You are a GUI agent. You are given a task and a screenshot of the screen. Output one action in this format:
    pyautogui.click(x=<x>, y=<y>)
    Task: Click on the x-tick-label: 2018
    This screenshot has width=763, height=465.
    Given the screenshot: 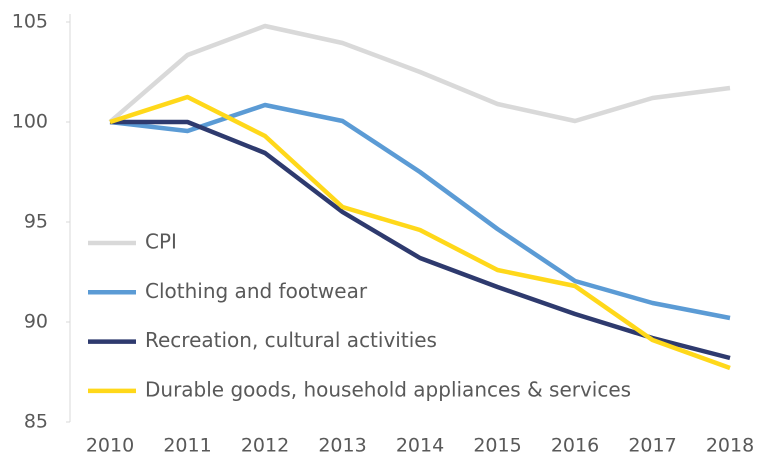 What is the action you would take?
    pyautogui.click(x=730, y=446)
    